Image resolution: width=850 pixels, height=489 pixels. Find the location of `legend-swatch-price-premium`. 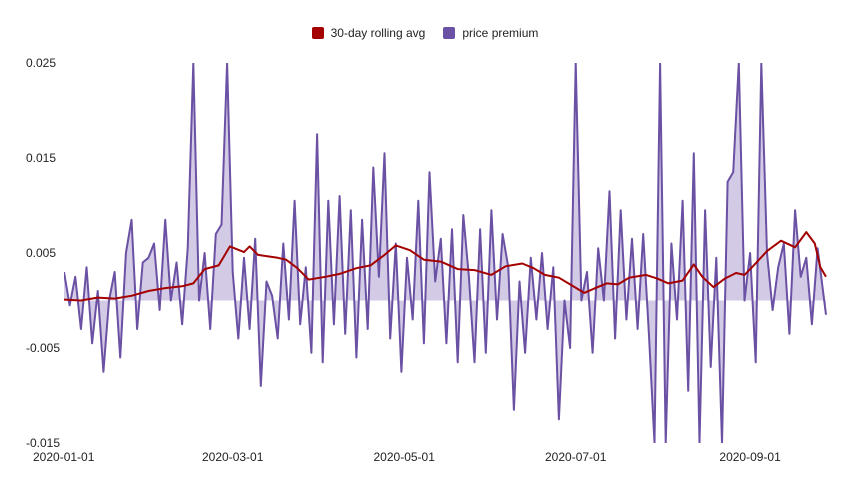

legend-swatch-price-premium is located at coordinates (449, 33).